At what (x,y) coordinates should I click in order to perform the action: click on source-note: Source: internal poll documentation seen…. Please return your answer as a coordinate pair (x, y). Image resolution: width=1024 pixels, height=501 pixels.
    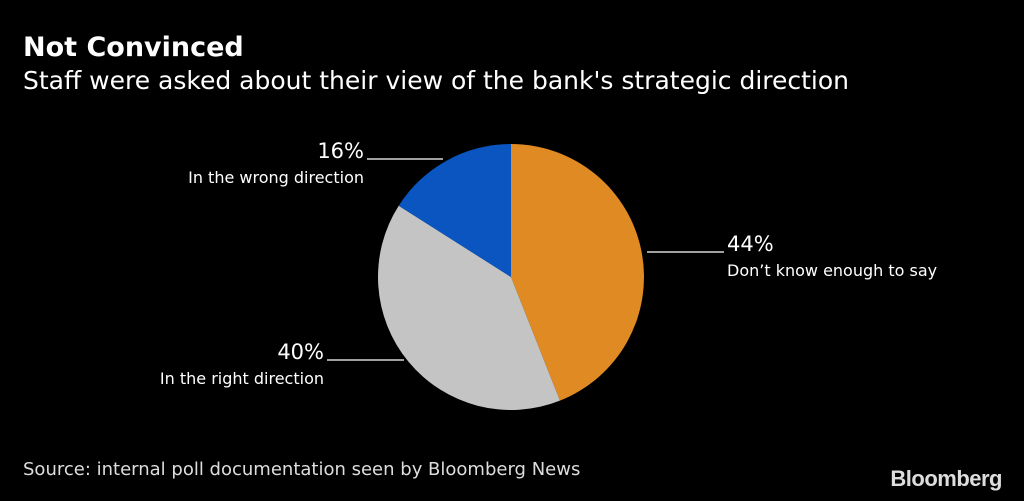
    Looking at the image, I should click on (302, 469).